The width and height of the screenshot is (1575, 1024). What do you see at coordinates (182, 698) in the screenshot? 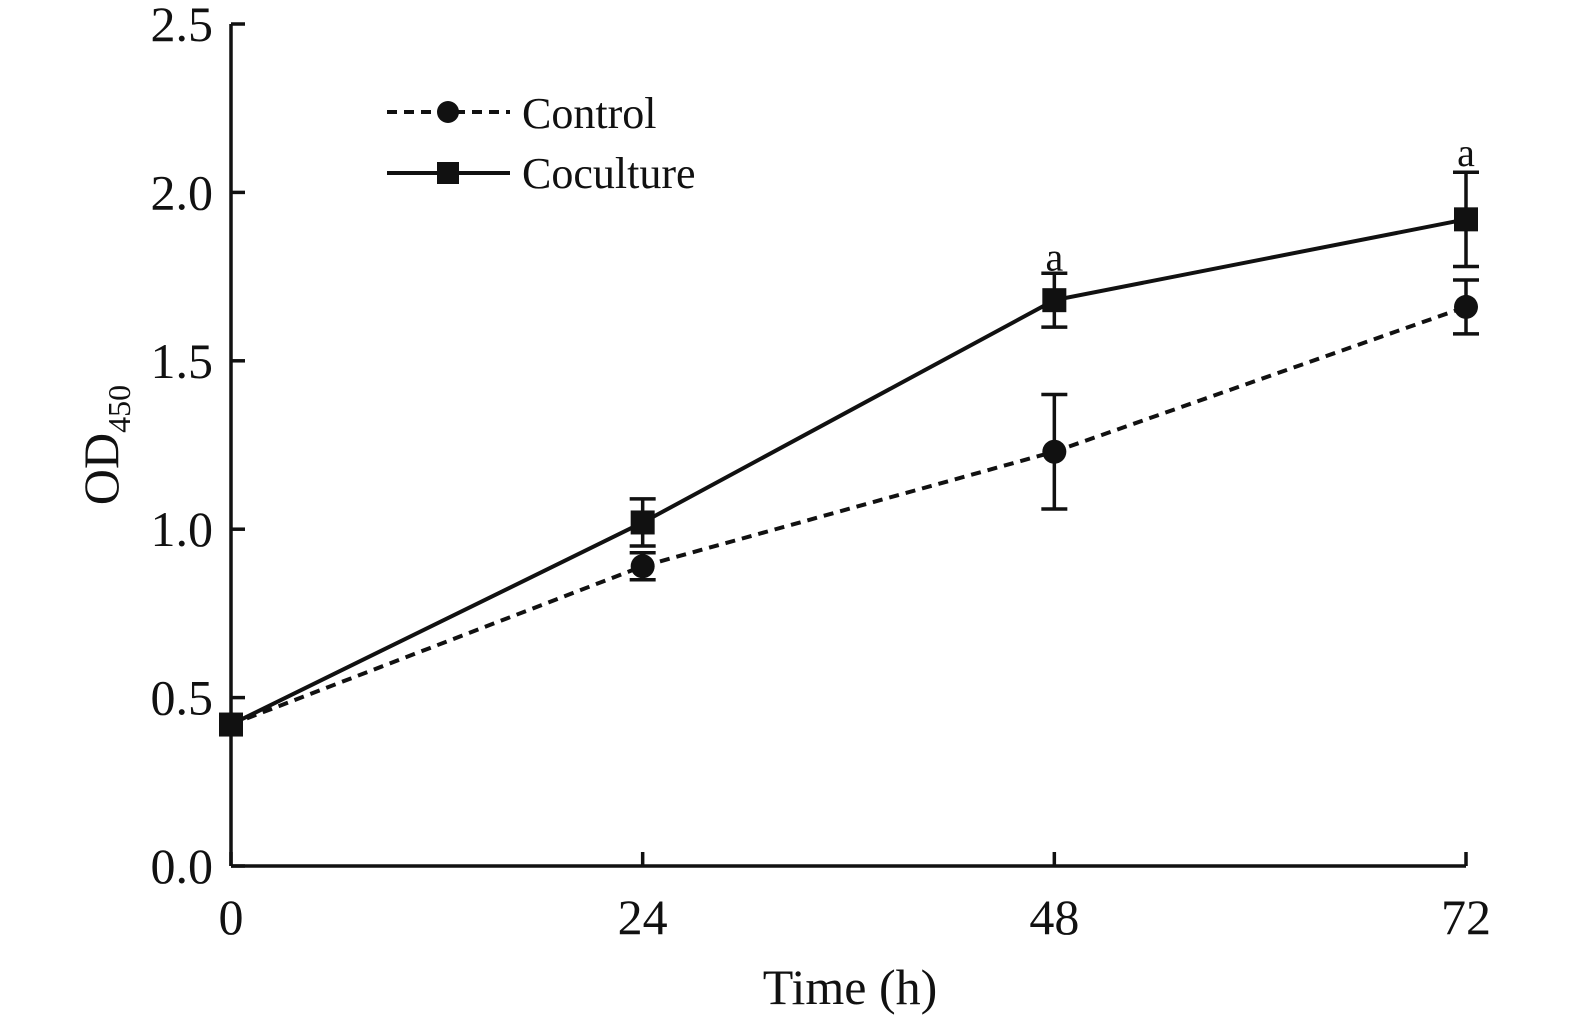
I see `y-tick-label: 0.5` at bounding box center [182, 698].